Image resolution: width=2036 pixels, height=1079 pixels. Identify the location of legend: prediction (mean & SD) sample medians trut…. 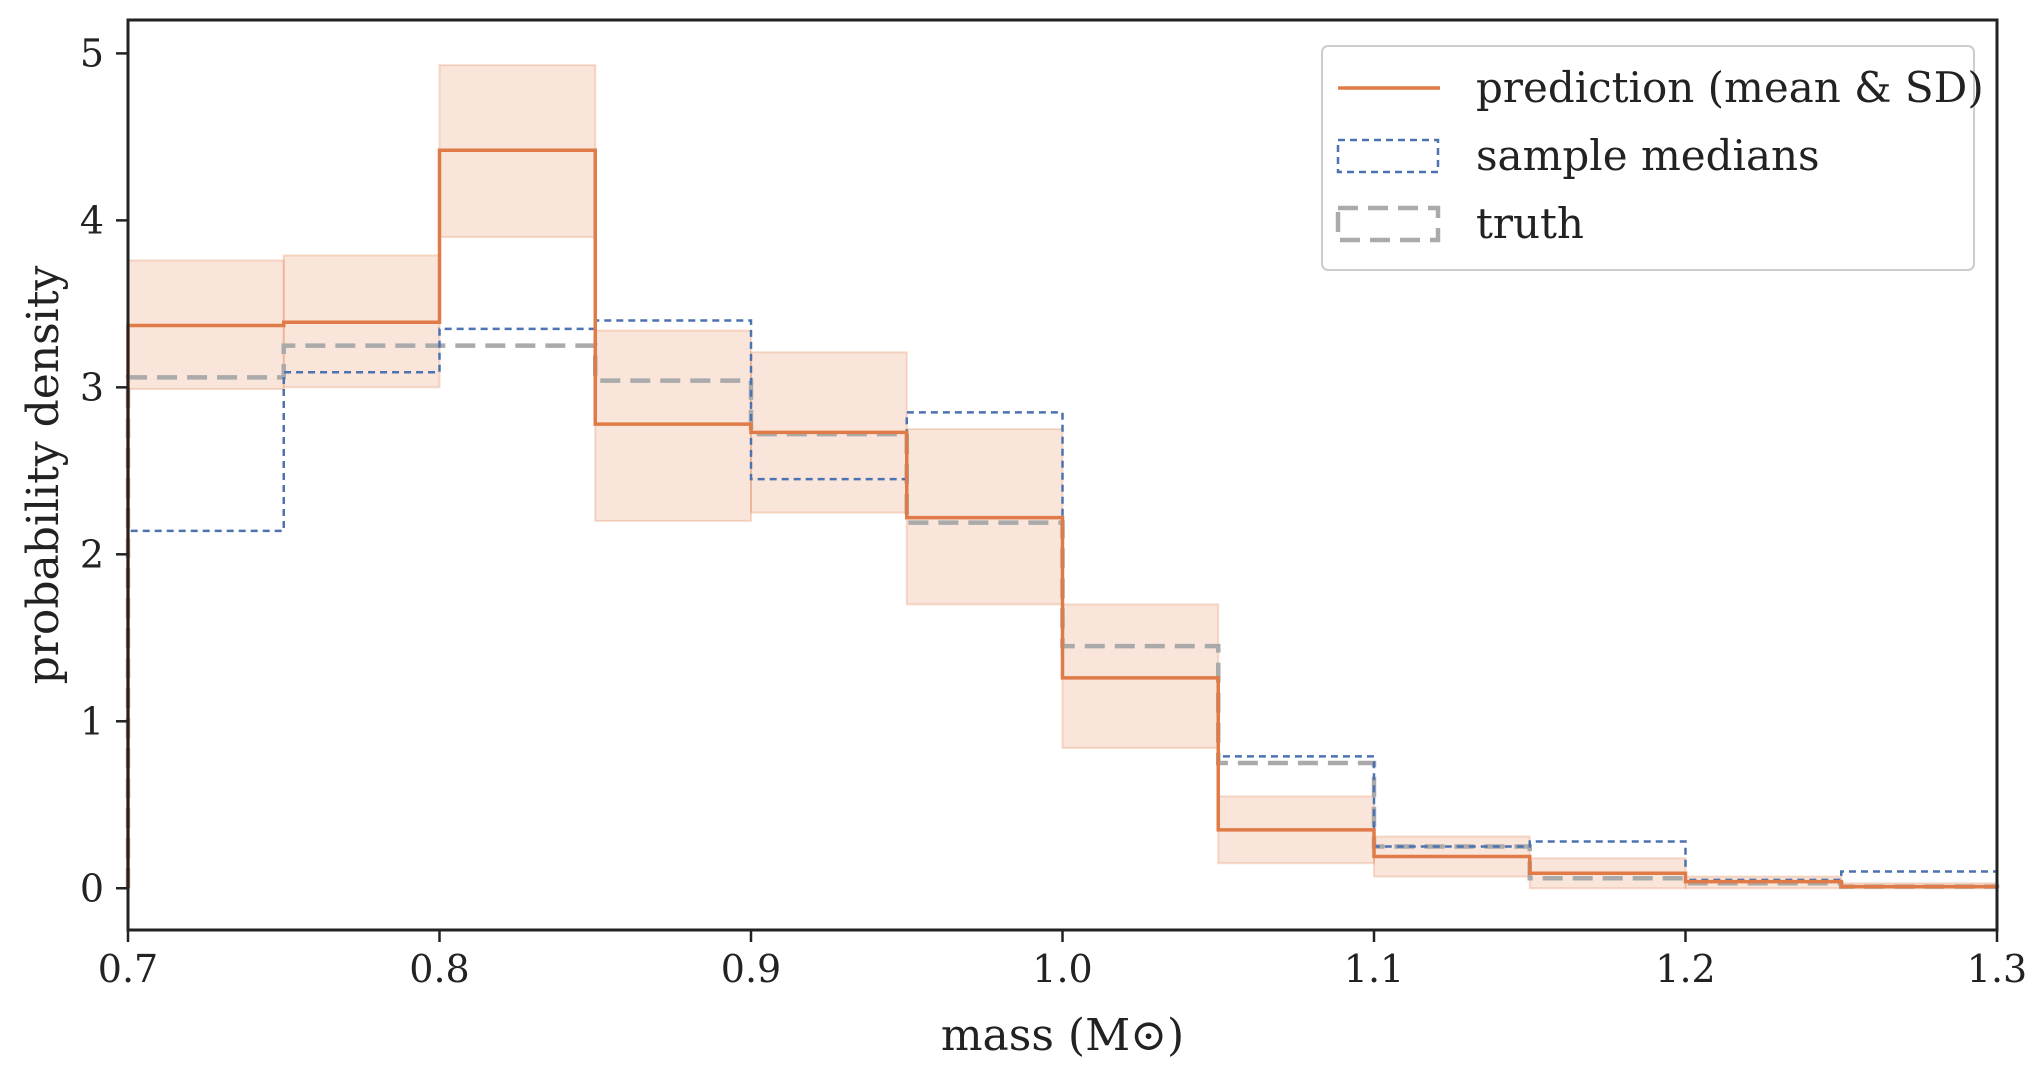
(1652, 158).